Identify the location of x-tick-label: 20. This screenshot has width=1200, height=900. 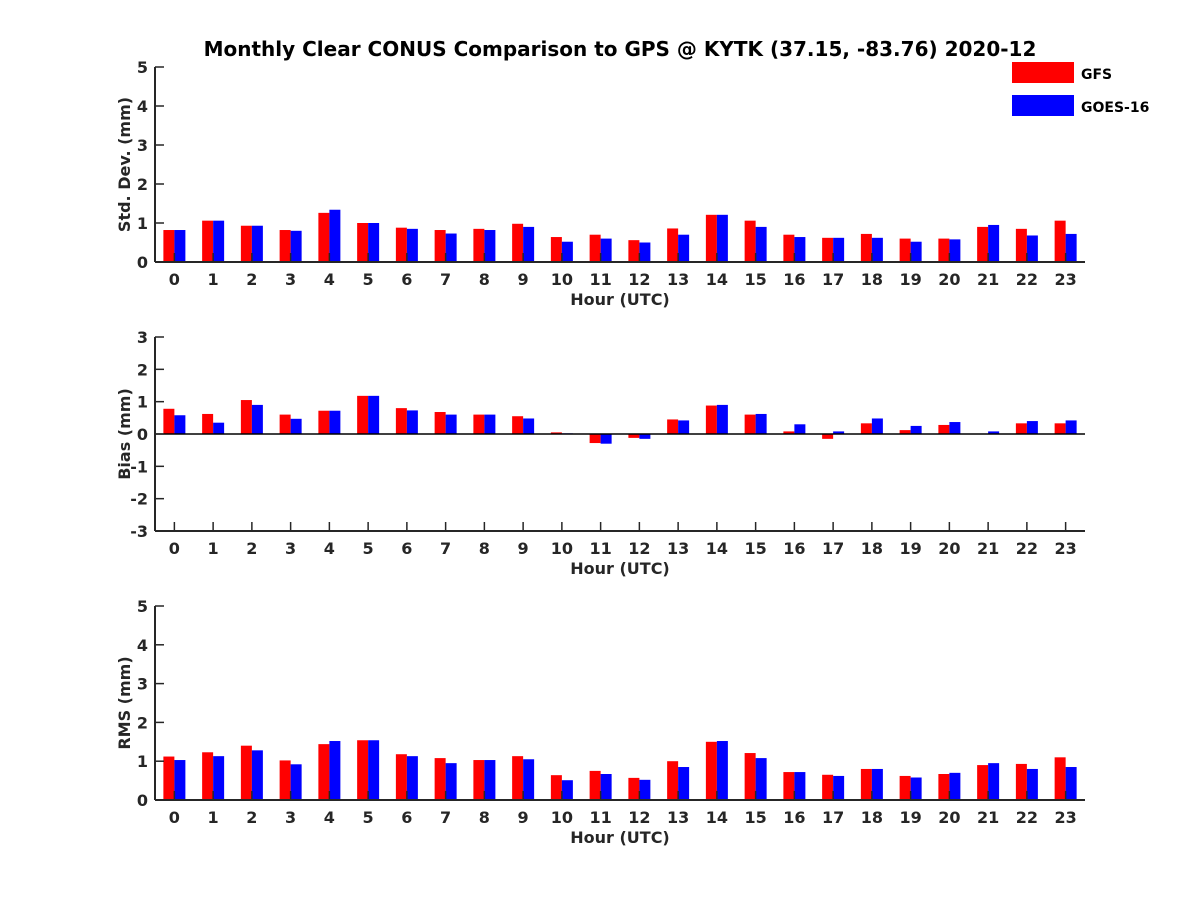
(949, 279).